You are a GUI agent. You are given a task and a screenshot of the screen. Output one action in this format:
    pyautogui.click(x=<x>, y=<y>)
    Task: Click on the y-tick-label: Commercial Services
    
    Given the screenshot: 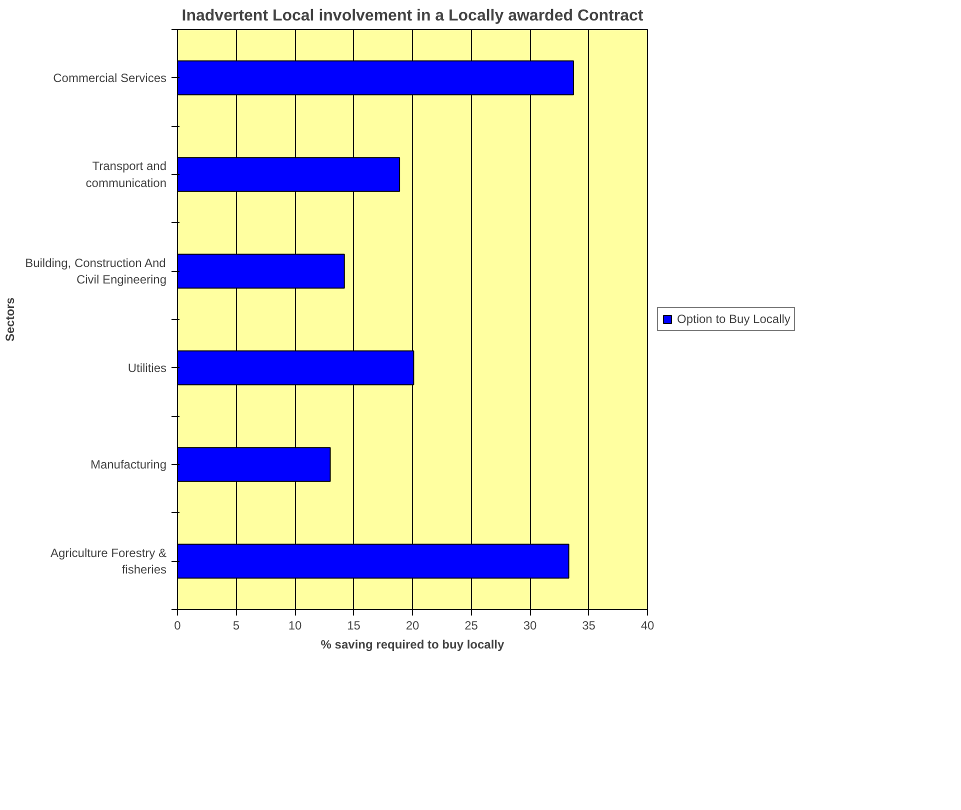 What is the action you would take?
    pyautogui.click(x=110, y=77)
    